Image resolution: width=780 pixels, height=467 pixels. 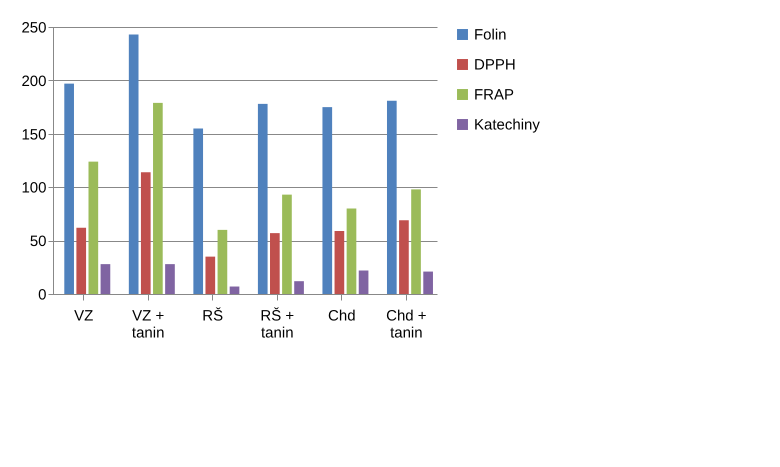 I want to click on legend-label: FRAP, so click(x=494, y=95).